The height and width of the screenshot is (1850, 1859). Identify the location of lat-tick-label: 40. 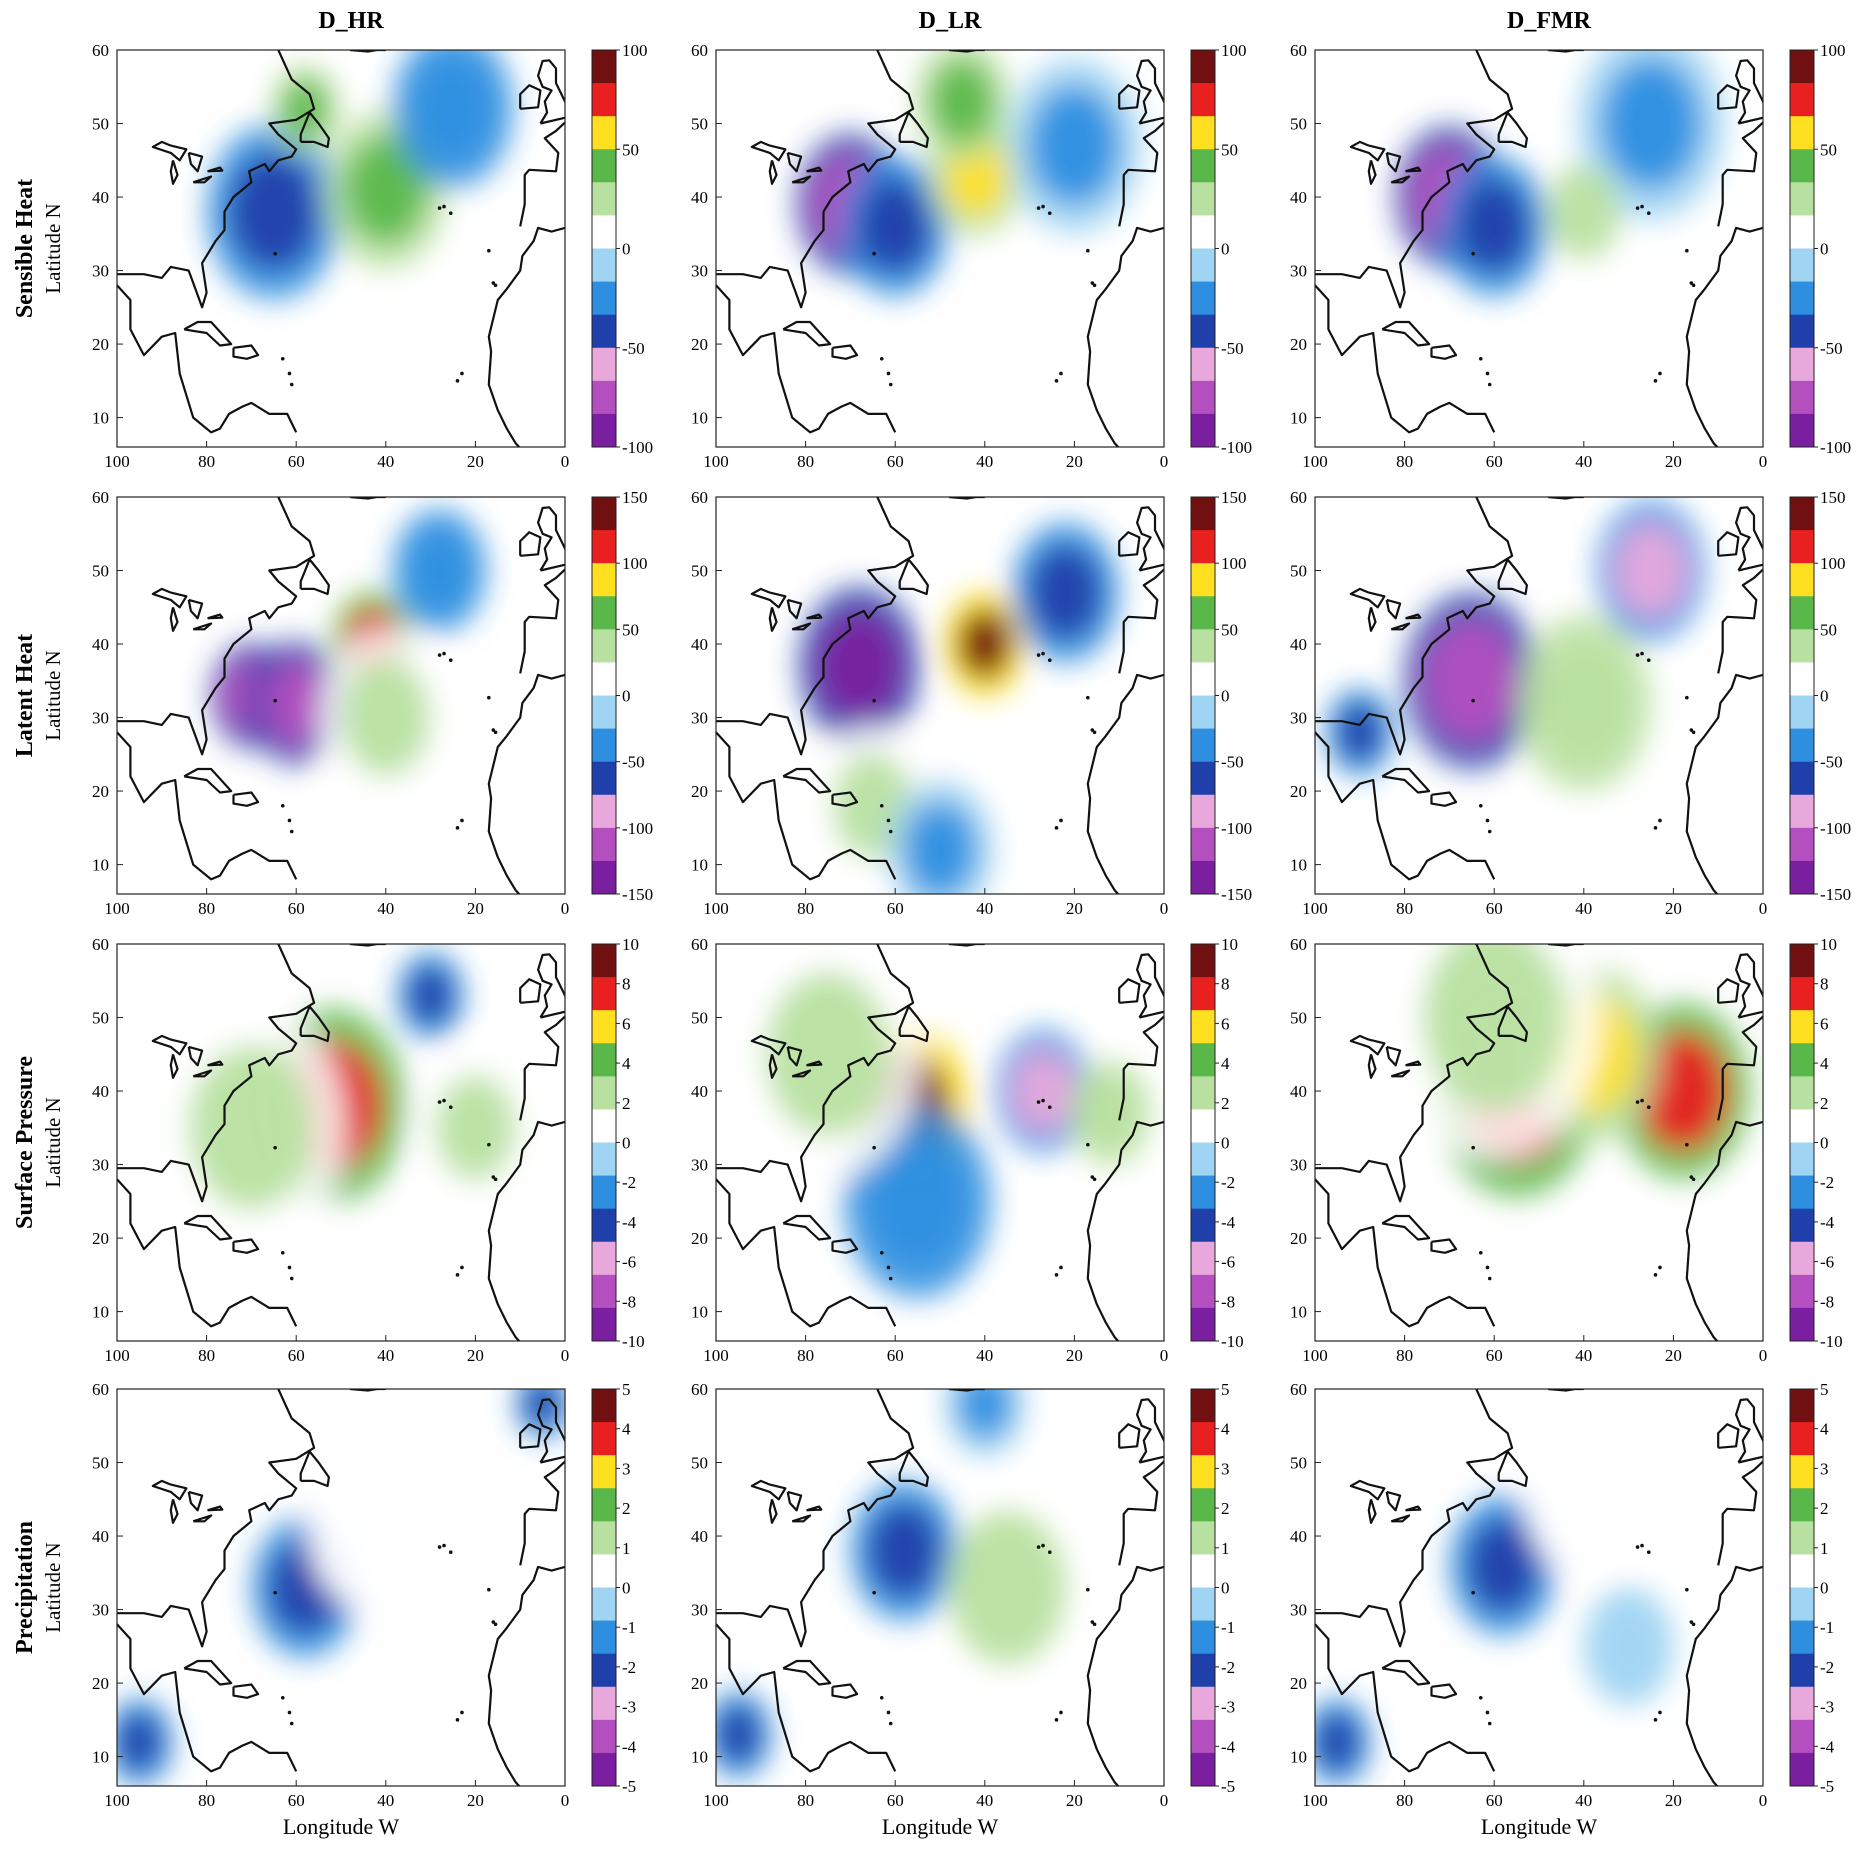
(699, 644).